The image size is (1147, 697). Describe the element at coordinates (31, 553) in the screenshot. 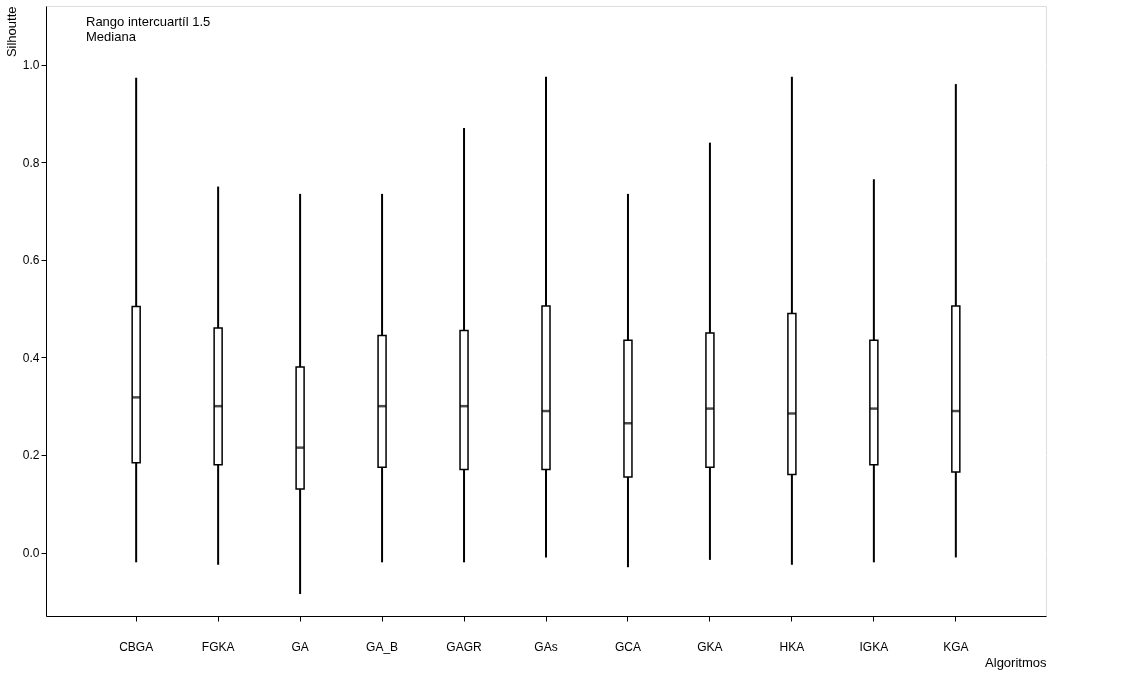

I see `y-tick-label: 0.0` at that location.